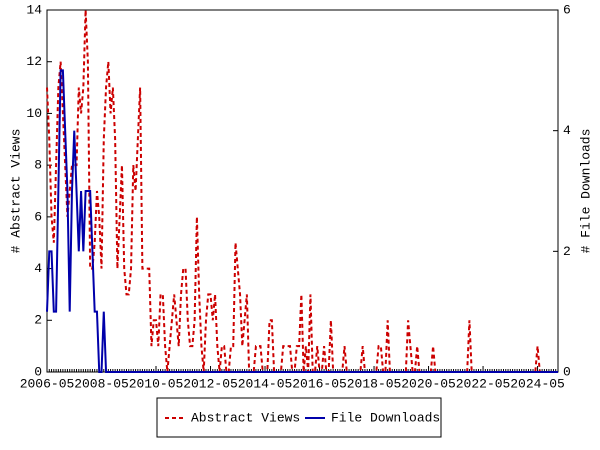 The height and width of the screenshot is (450, 600). What do you see at coordinates (38, 165) in the screenshot?
I see `y-tick-label: 8` at bounding box center [38, 165].